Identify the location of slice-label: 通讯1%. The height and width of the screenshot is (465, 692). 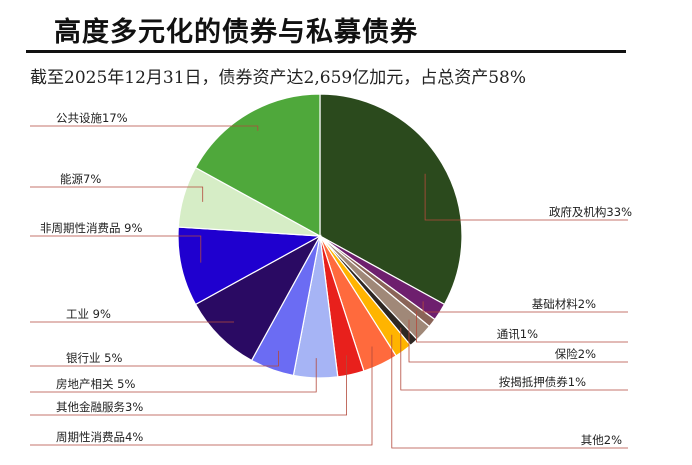
(517, 334).